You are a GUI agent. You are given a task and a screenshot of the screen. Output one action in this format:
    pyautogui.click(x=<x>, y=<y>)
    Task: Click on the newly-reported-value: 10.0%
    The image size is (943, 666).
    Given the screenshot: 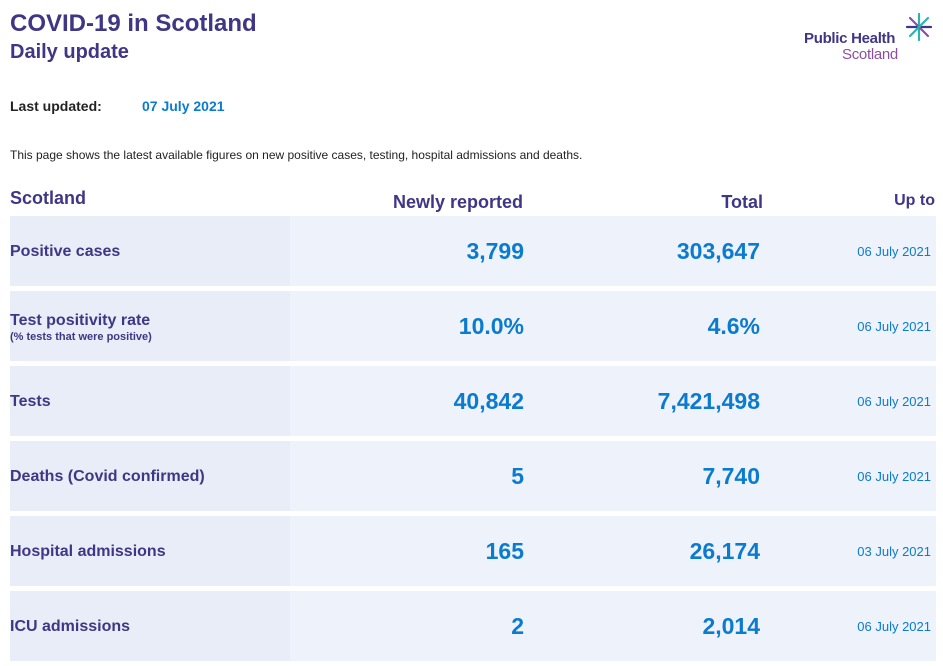 What is the action you would take?
    pyautogui.click(x=491, y=326)
    